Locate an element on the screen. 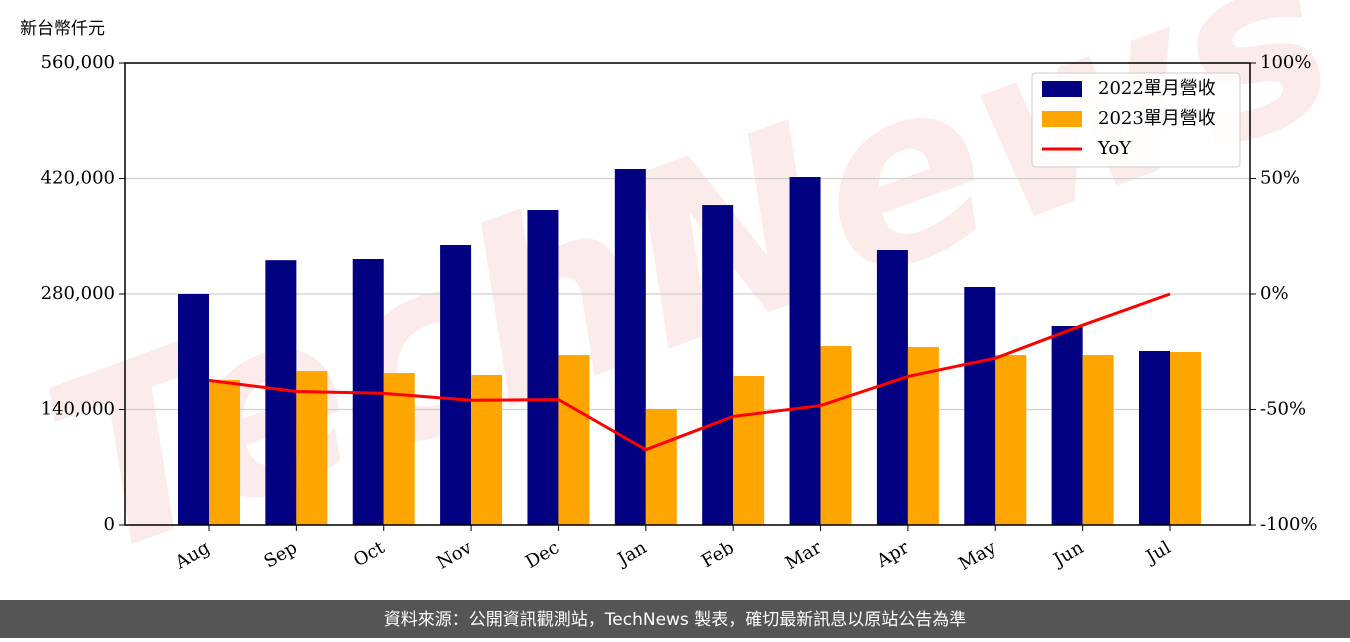 The image size is (1350, 642). legend-box is located at coordinates (1136, 120).